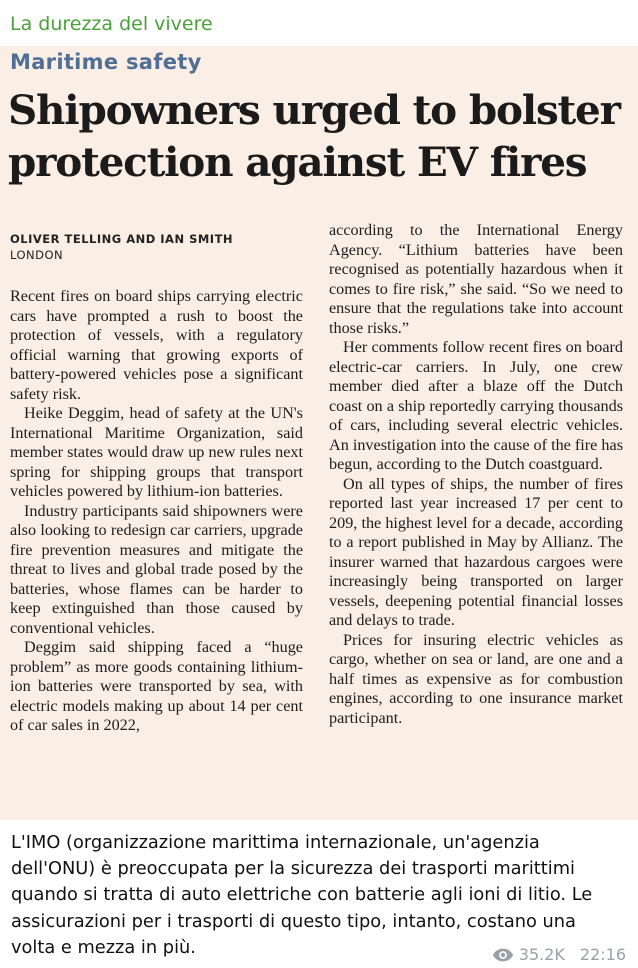  I want to click on eye-icon, so click(502, 954).